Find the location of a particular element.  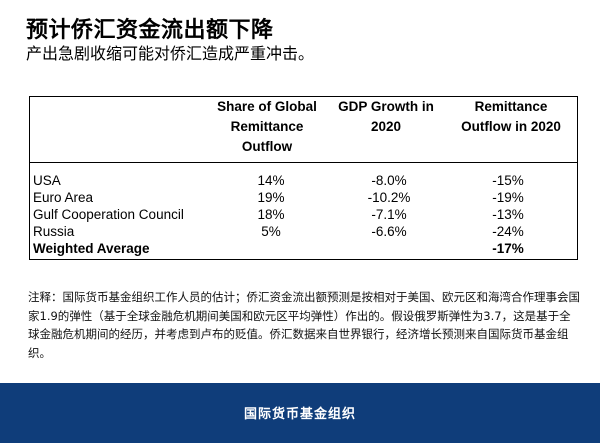

cell-gdp: -10.2% is located at coordinates (389, 197).